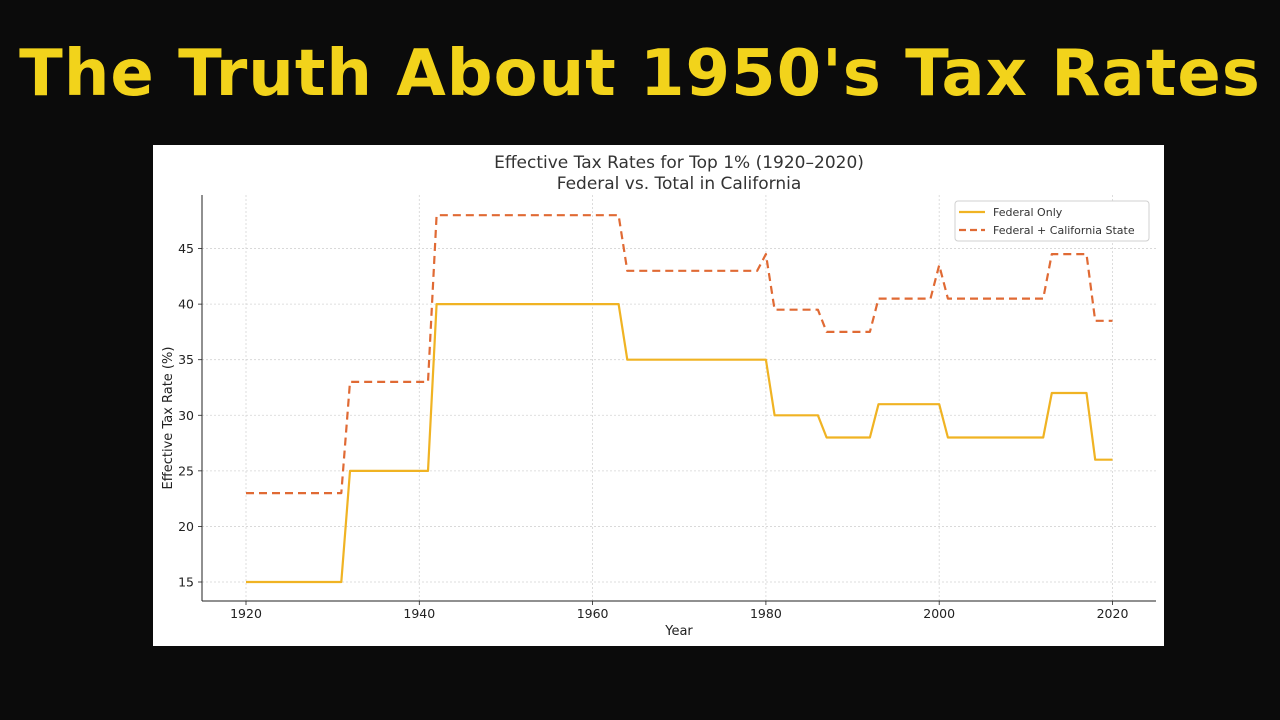 This screenshot has height=720, width=1280. Describe the element at coordinates (186, 415) in the screenshot. I see `y-tick-label: 30` at that location.